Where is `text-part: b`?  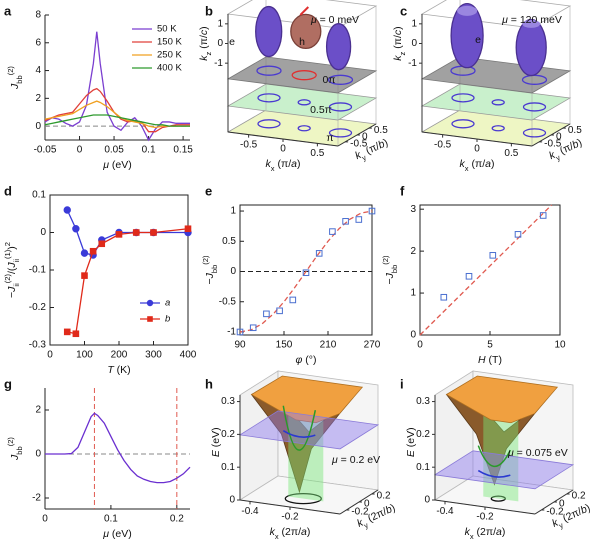 text-part: b is located at coordinates (381, 144).